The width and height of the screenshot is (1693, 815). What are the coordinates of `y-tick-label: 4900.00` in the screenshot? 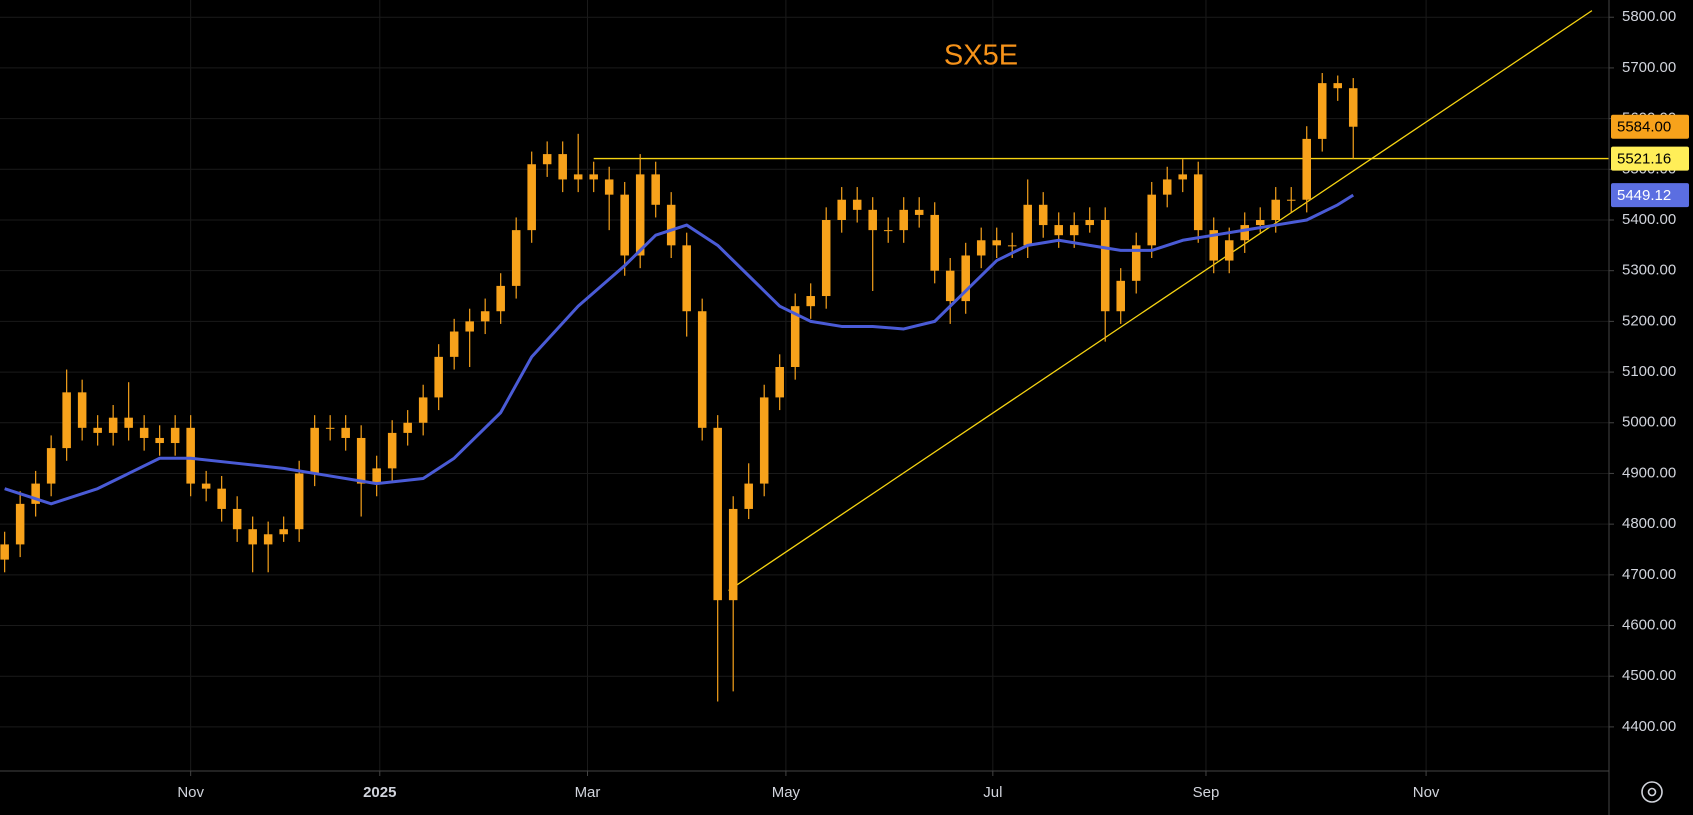 It's located at (1649, 472).